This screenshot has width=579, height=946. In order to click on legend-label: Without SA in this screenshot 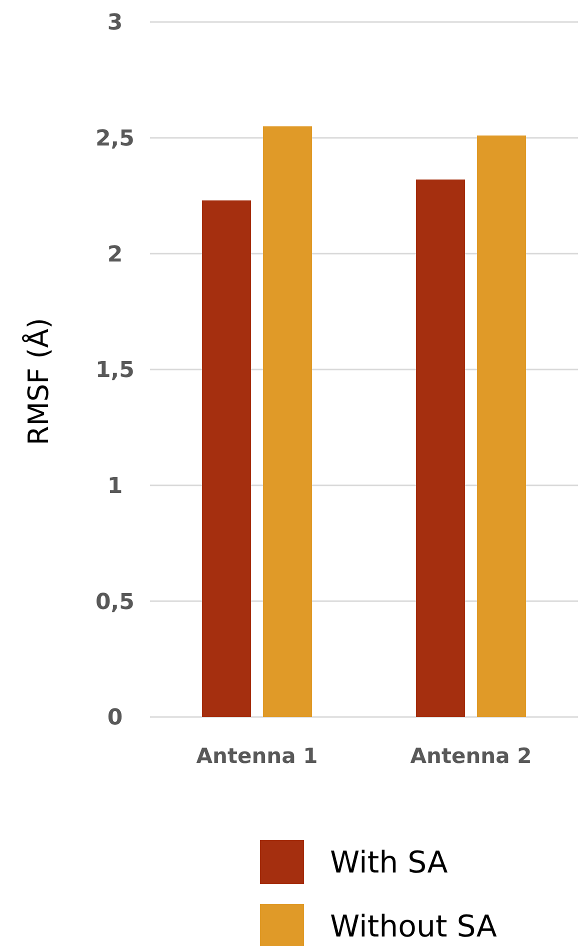, I will do `click(414, 927)`.